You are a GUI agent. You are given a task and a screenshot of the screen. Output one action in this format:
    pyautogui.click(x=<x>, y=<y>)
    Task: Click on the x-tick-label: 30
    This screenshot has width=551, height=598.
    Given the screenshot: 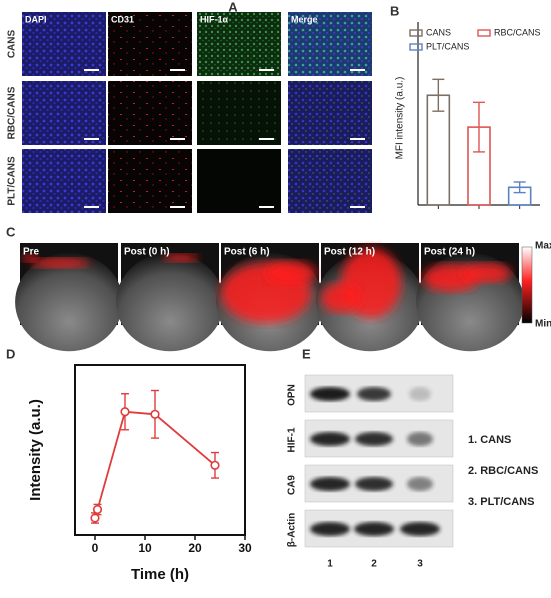 What is the action you would take?
    pyautogui.click(x=245, y=548)
    